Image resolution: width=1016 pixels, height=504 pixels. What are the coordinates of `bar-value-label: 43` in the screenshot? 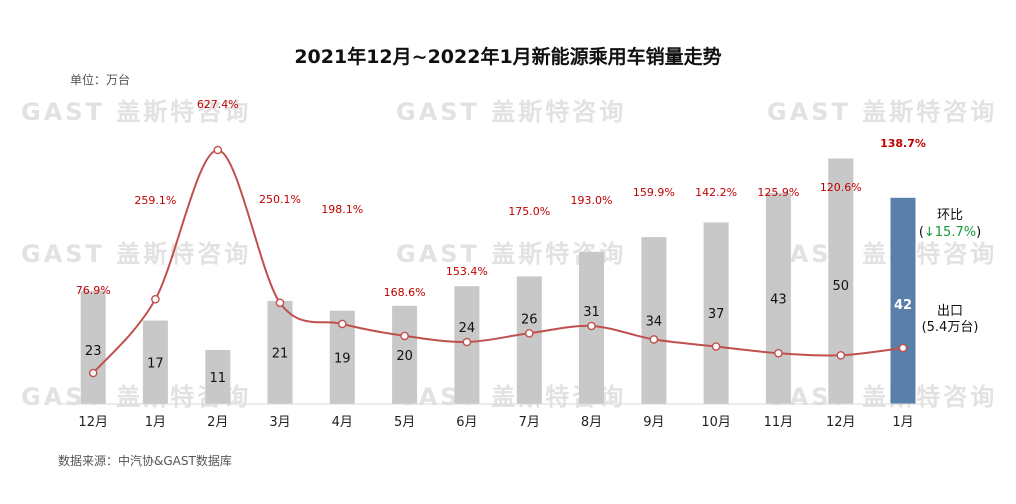 It's located at (778, 300).